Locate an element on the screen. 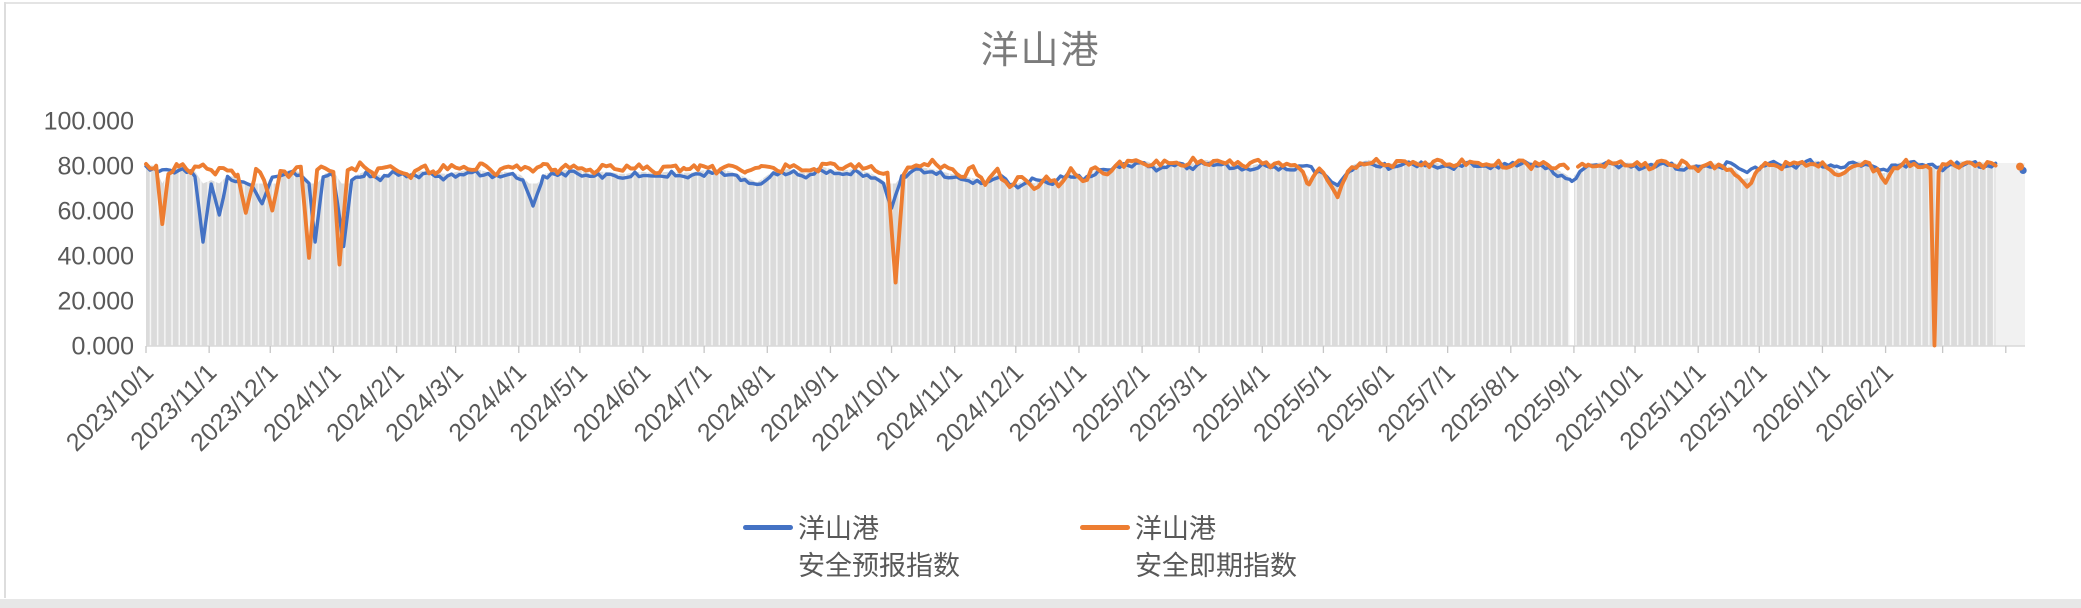 This screenshot has width=2081, height=608. legend-line-sample-spot is located at coordinates (1105, 527).